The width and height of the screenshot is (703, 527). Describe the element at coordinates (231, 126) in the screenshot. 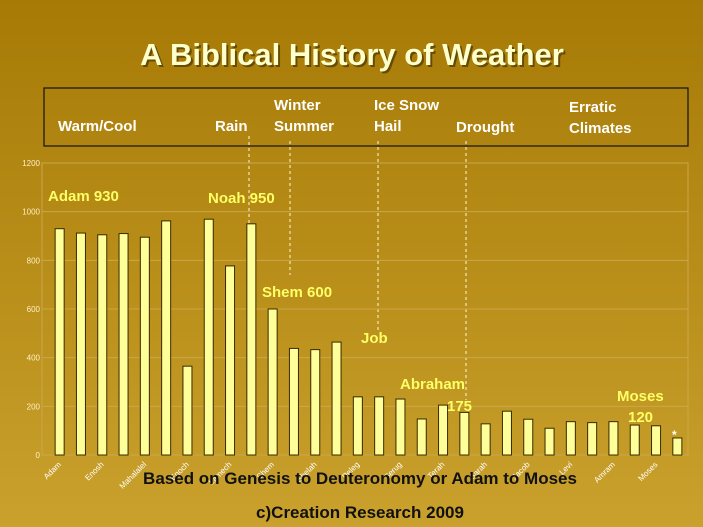

I see `header-label: Rain` at that location.